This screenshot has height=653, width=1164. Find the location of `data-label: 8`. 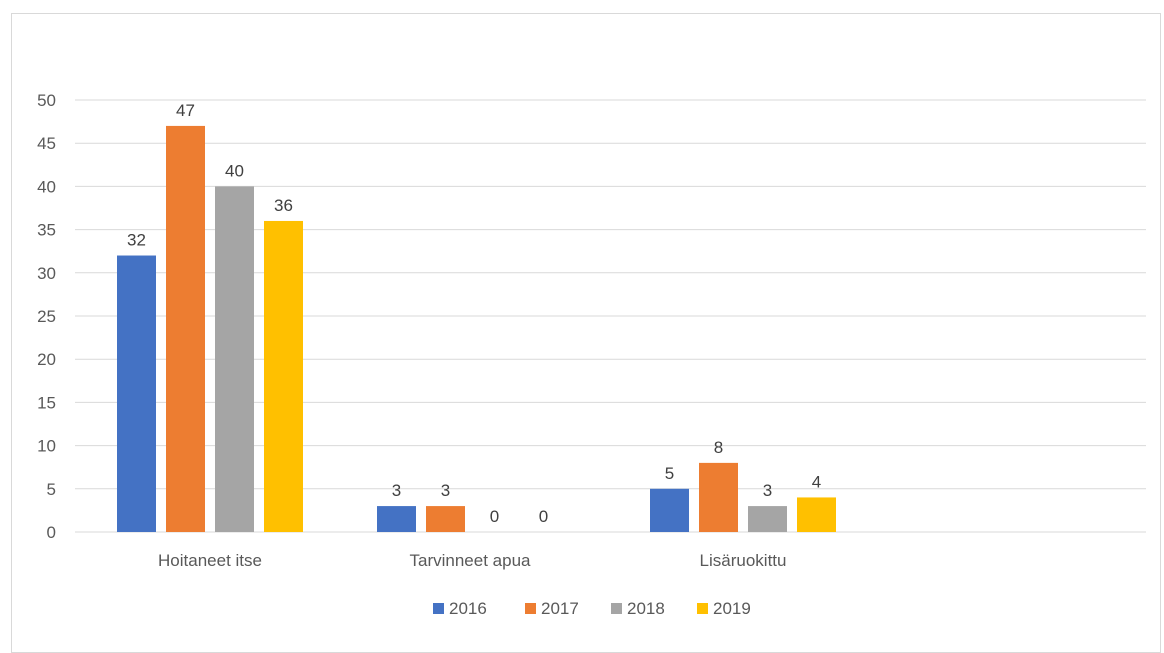

data-label: 8 is located at coordinates (718, 447).